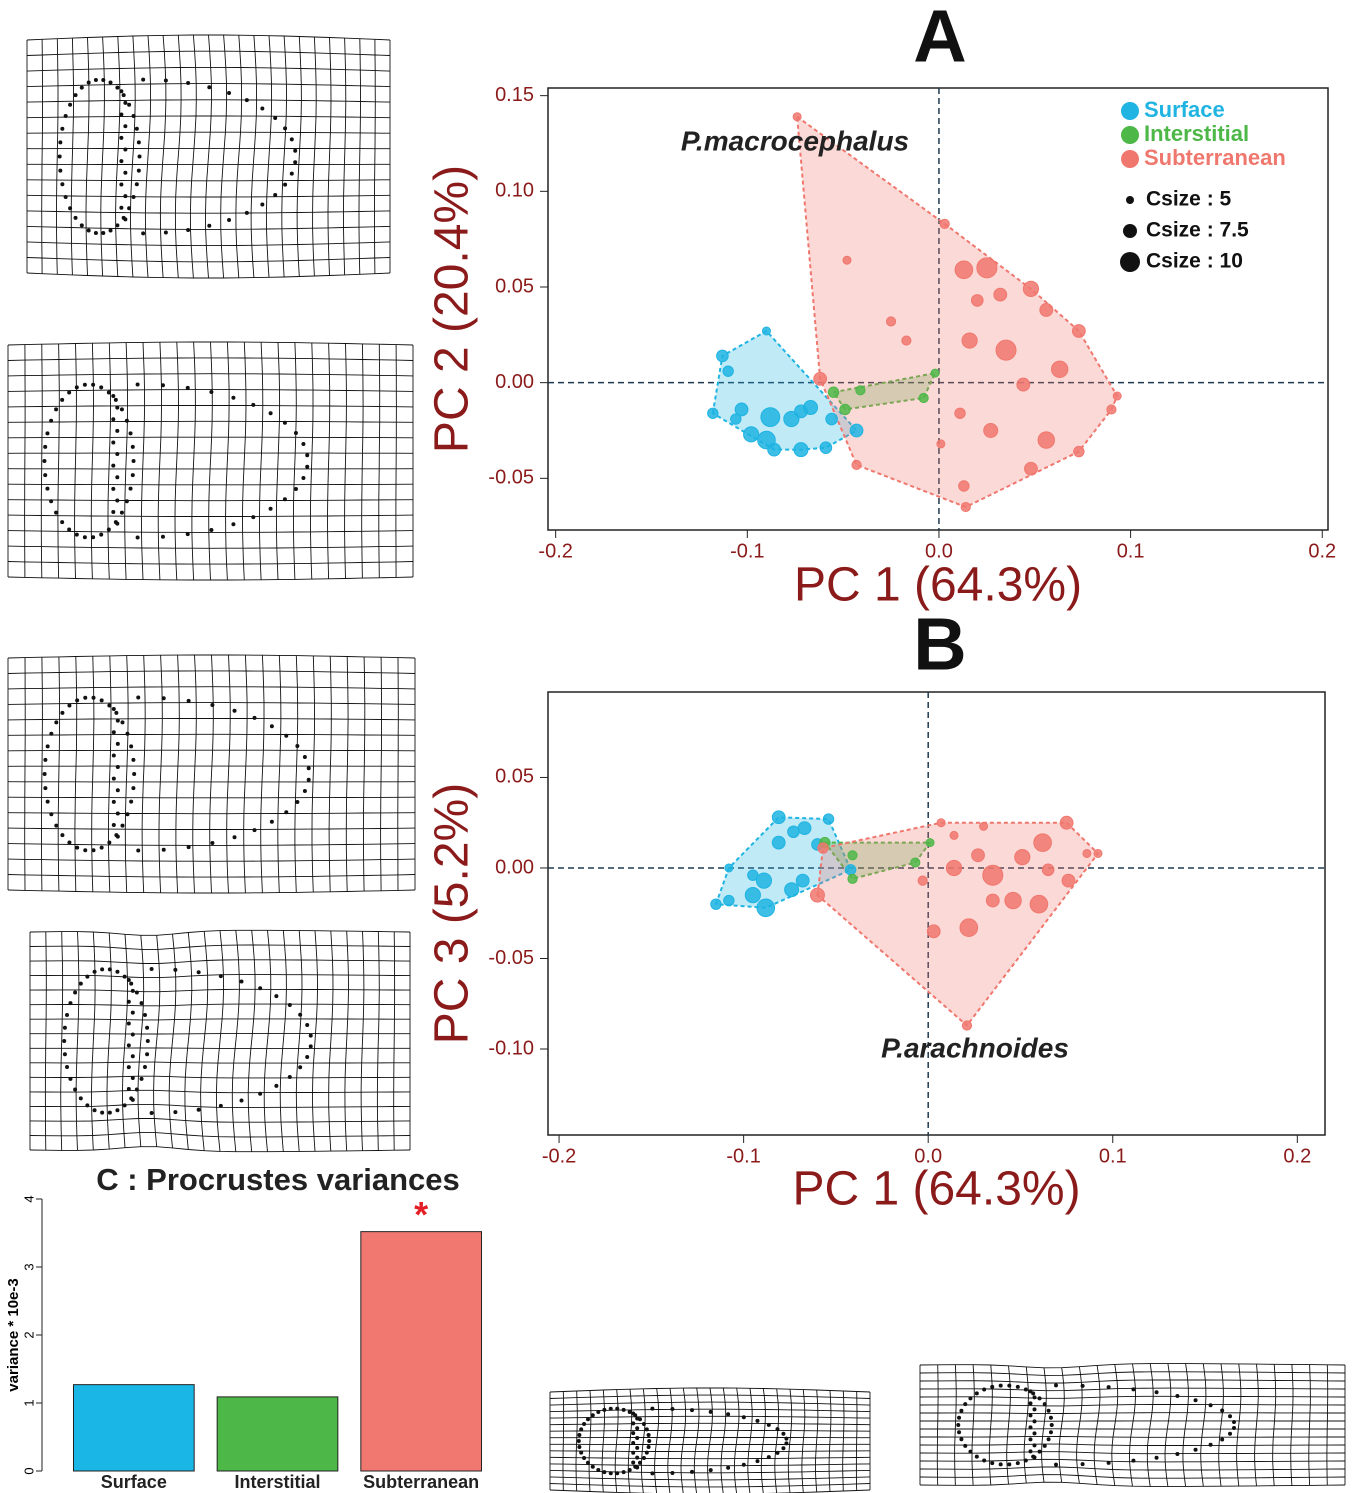 The height and width of the screenshot is (1493, 1355). Describe the element at coordinates (28, 1266) in the screenshot. I see `y-tick-label: 3` at that location.